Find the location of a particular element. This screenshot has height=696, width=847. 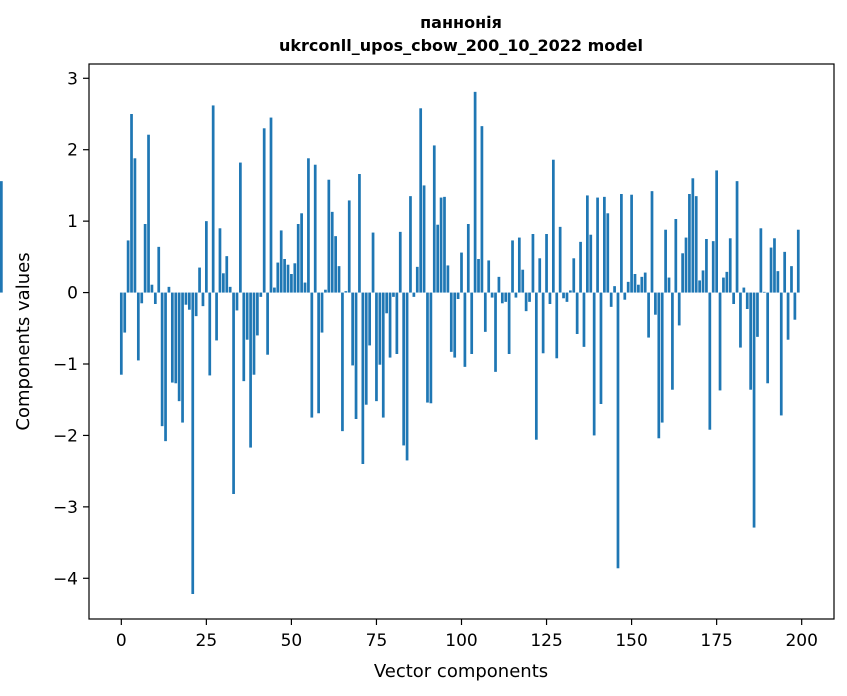

y-tick-label: 0 is located at coordinates (72, 294).